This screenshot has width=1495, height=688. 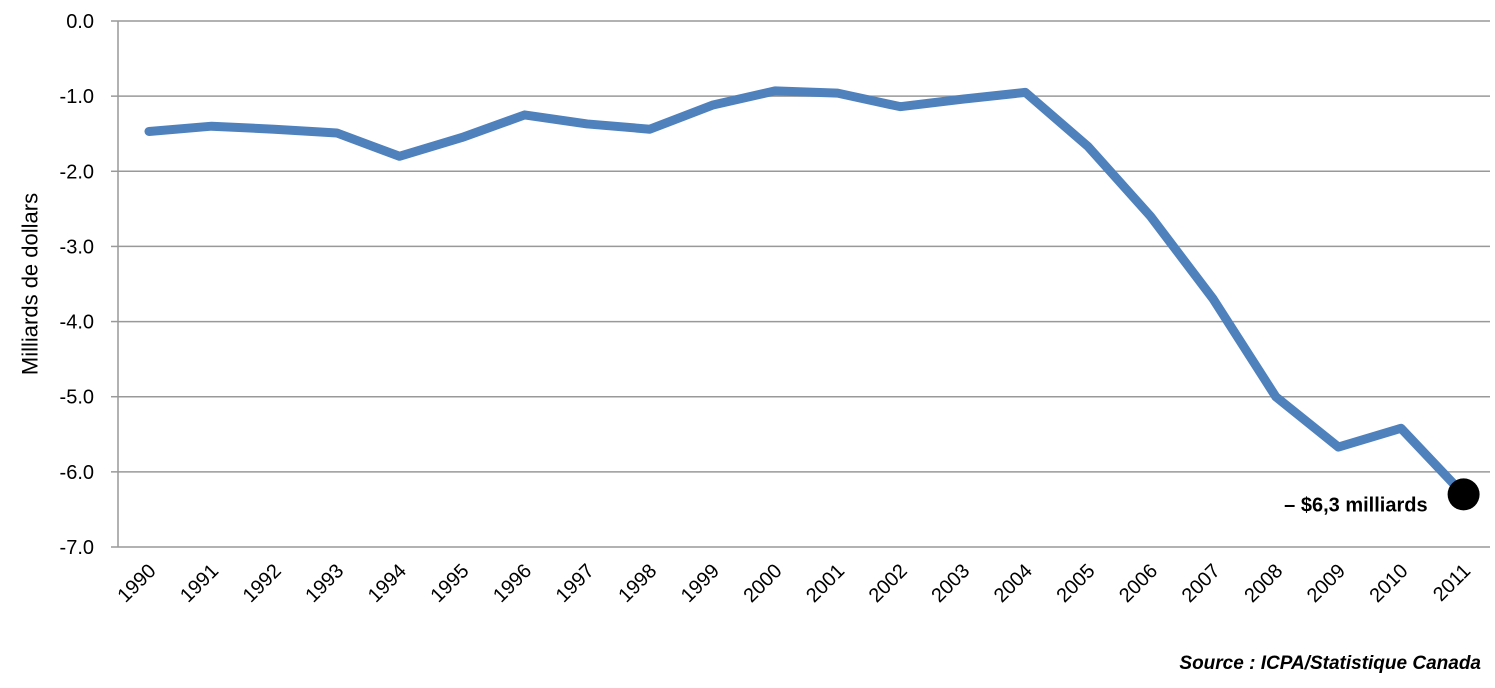 I want to click on x-tick-label: 2009, so click(x=1326, y=583).